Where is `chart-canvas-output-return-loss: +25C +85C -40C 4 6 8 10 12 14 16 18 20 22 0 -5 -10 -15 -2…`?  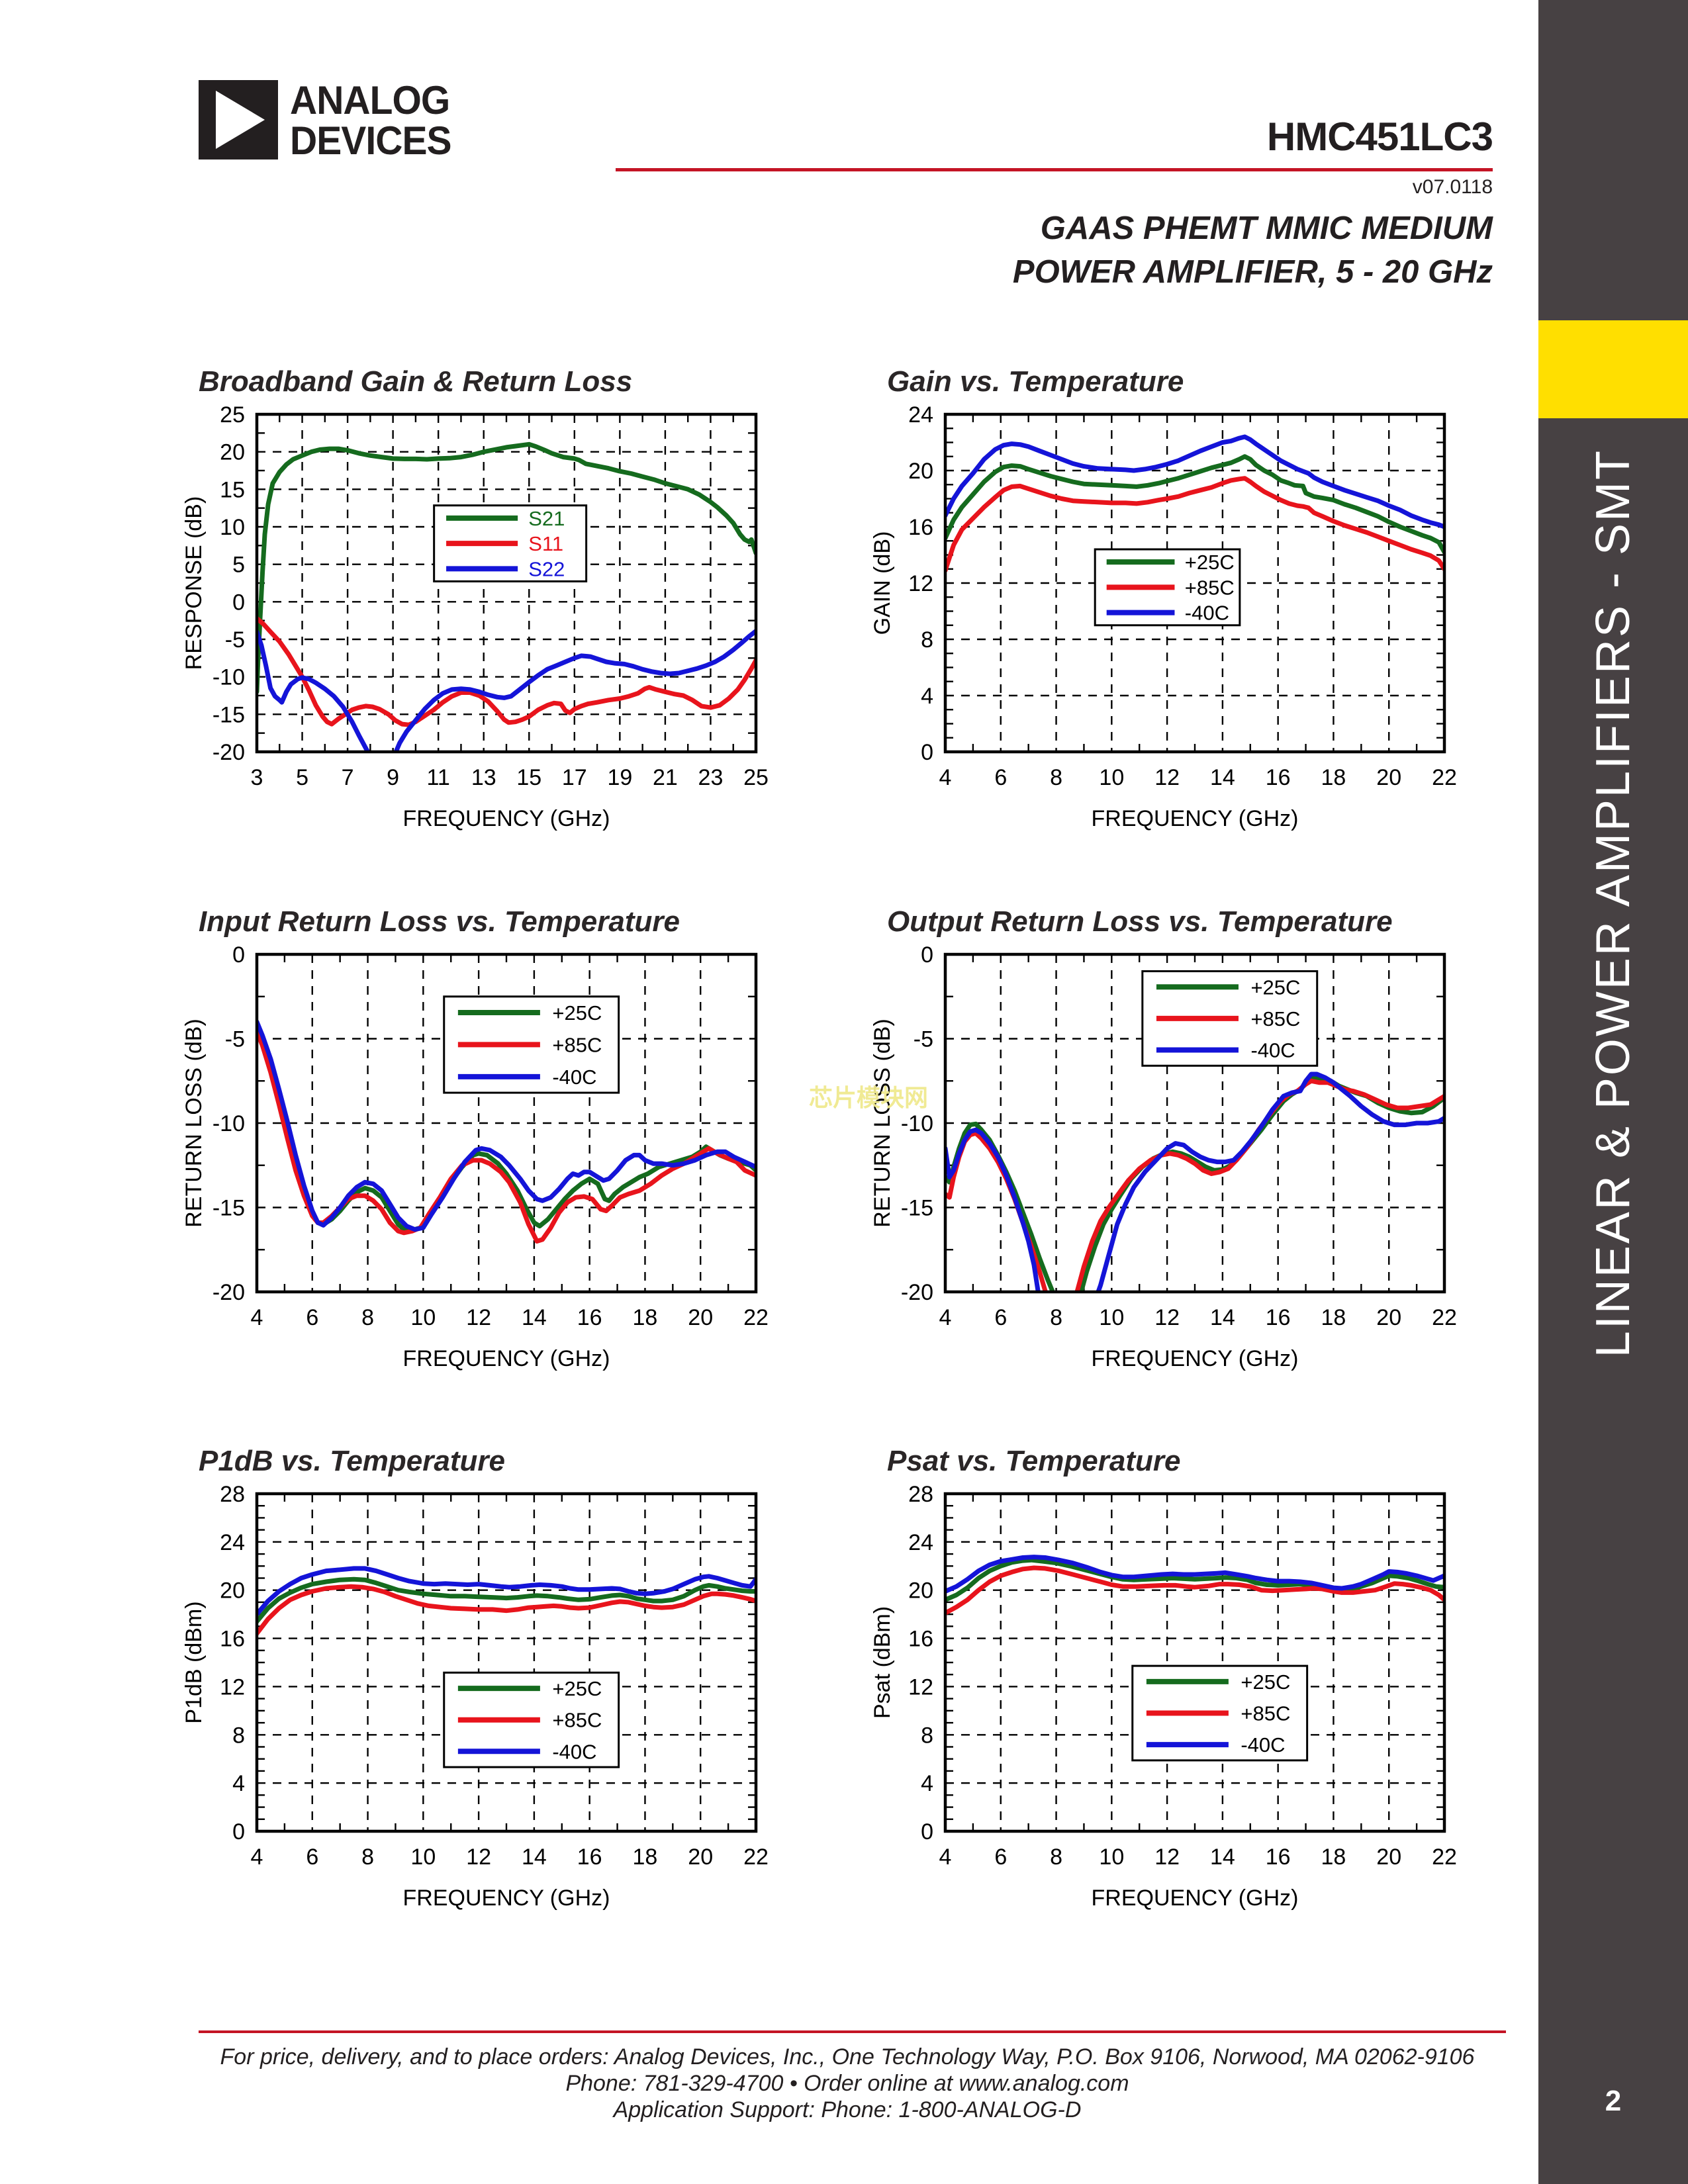
chart-canvas-output-return-loss: +25C +85C -40C 4 6 8 10 12 14 16 18 20 22 0 -5 -10 -15 -2… is located at coordinates (1163, 1156).